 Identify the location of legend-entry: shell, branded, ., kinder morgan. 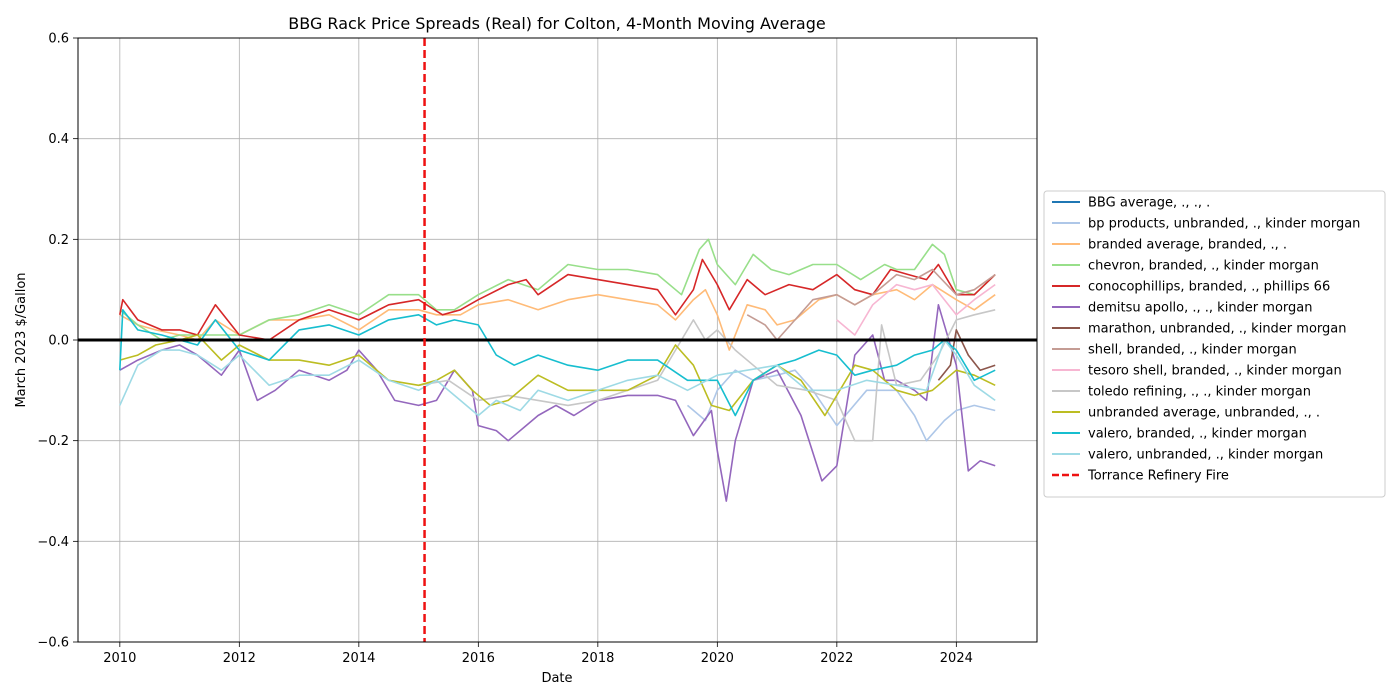
(1174, 350).